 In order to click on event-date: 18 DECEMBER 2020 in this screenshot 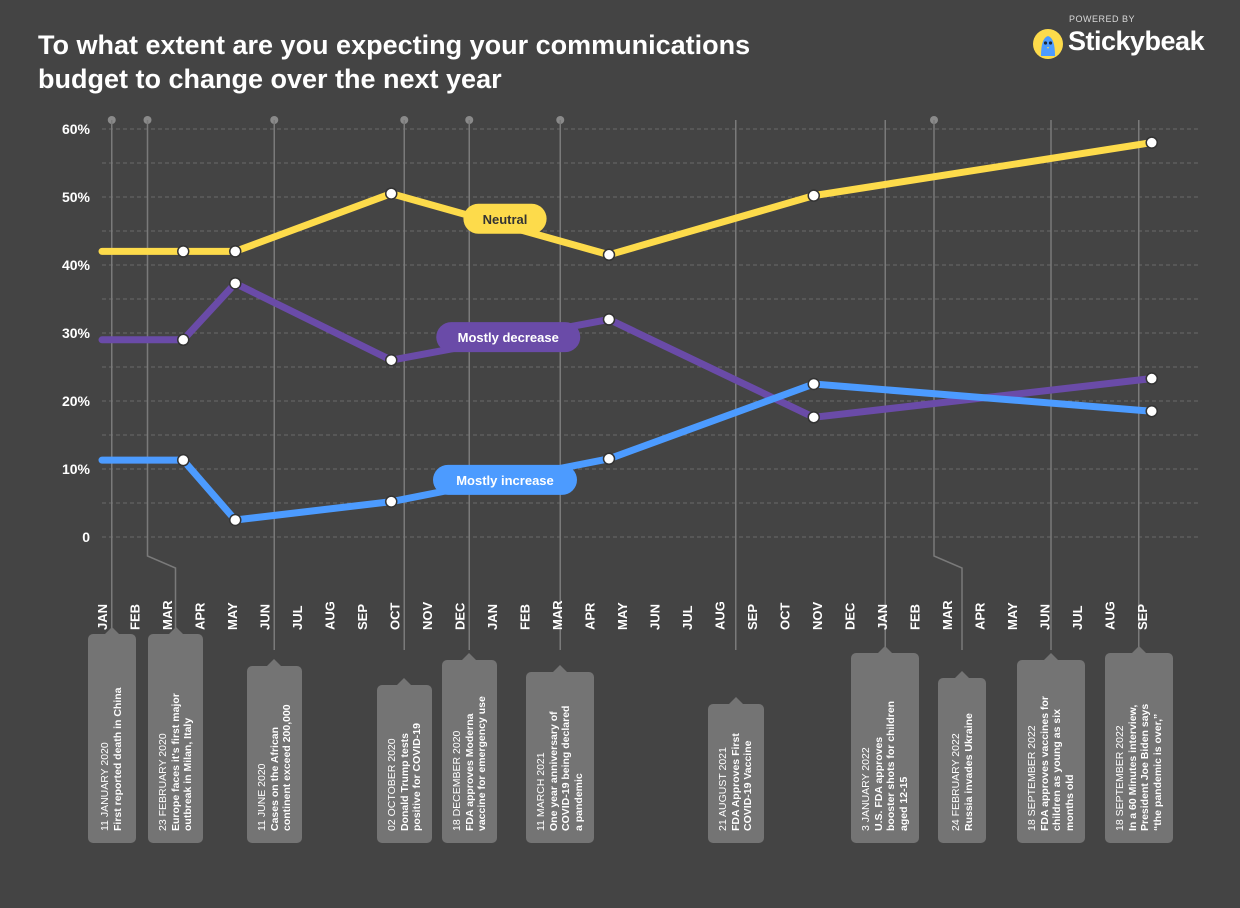, I will do `click(456, 780)`.